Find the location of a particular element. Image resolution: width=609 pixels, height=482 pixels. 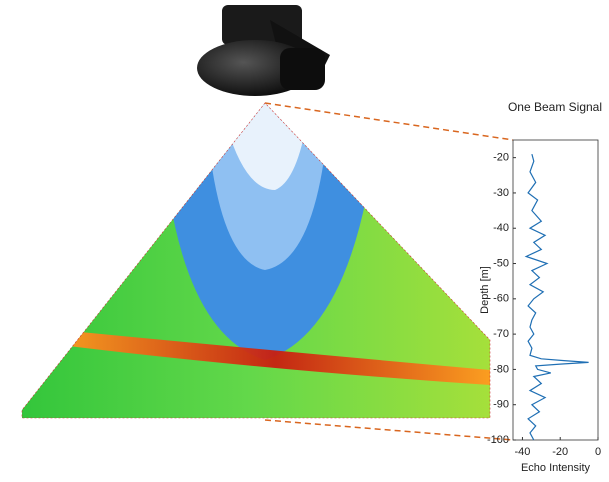

y-tick-label: -70 is located at coordinates (501, 334).